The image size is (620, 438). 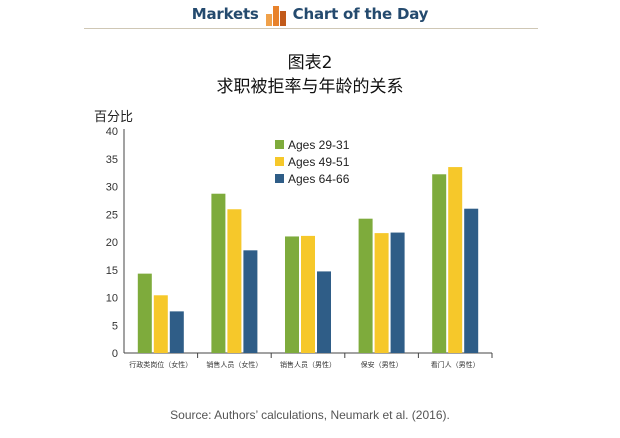 I want to click on bar-logo-icon, so click(x=275, y=16).